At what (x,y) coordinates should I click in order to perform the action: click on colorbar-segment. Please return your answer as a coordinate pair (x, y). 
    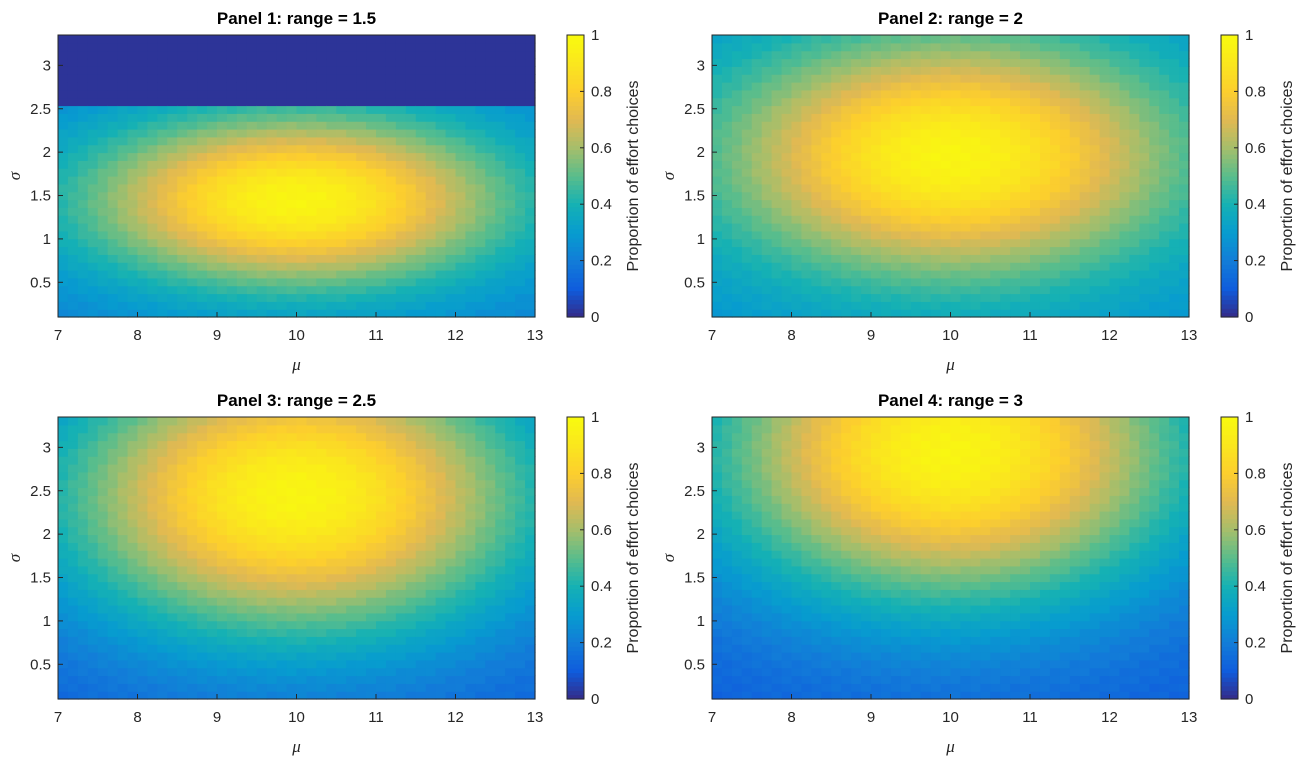
    Looking at the image, I should click on (575, 240).